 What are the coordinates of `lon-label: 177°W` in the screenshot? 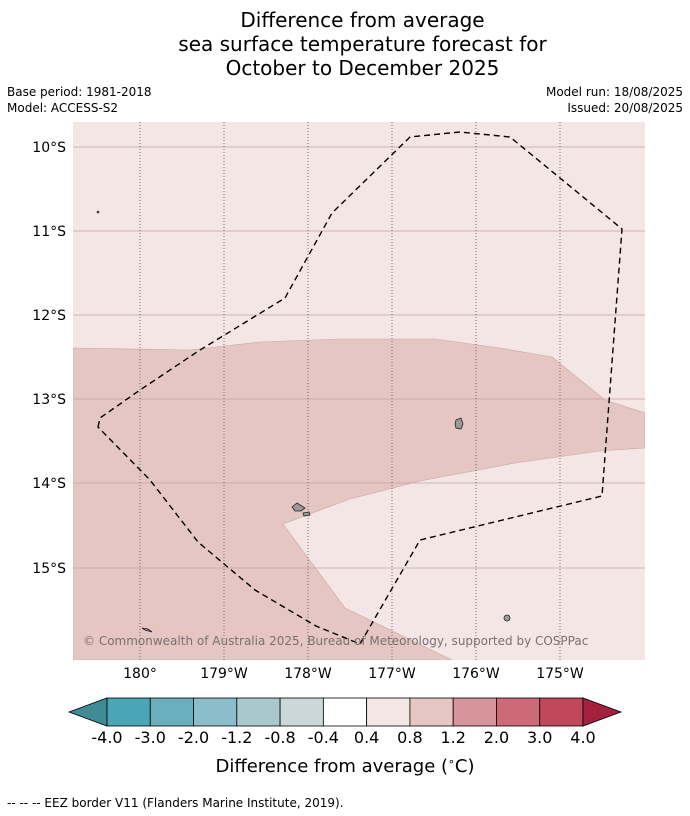 It's located at (392, 674).